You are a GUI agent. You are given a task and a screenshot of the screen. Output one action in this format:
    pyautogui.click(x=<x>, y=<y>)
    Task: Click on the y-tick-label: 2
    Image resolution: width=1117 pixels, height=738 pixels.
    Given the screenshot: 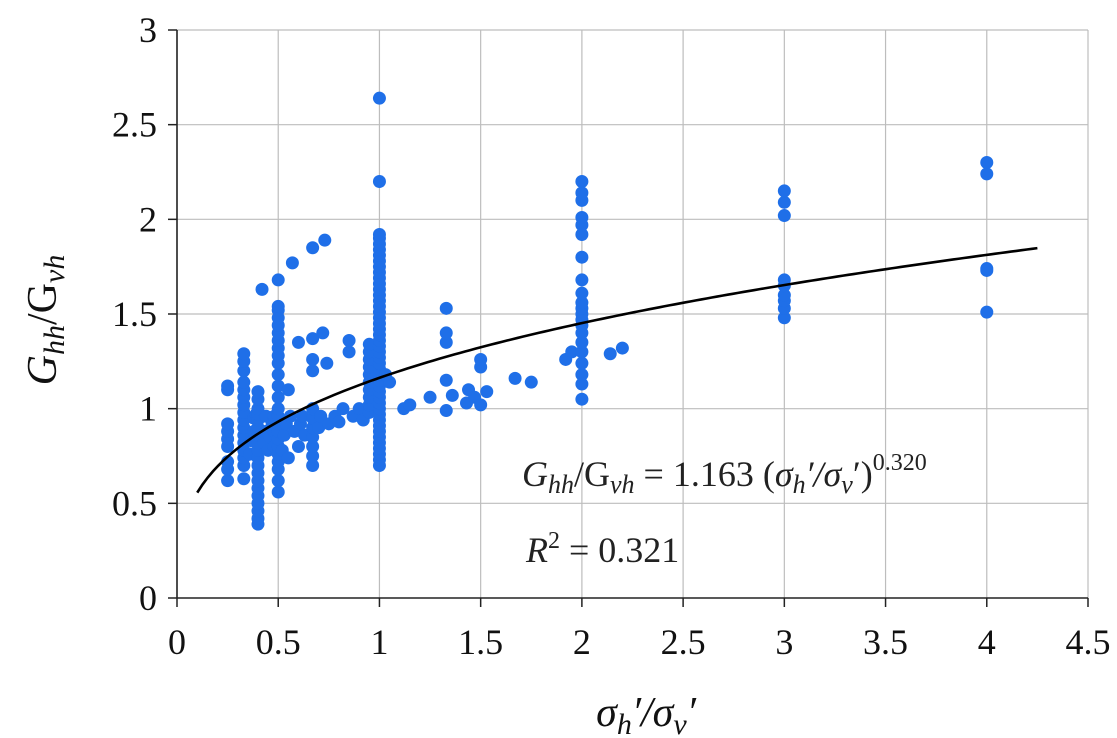 What is the action you would take?
    pyautogui.click(x=148, y=219)
    